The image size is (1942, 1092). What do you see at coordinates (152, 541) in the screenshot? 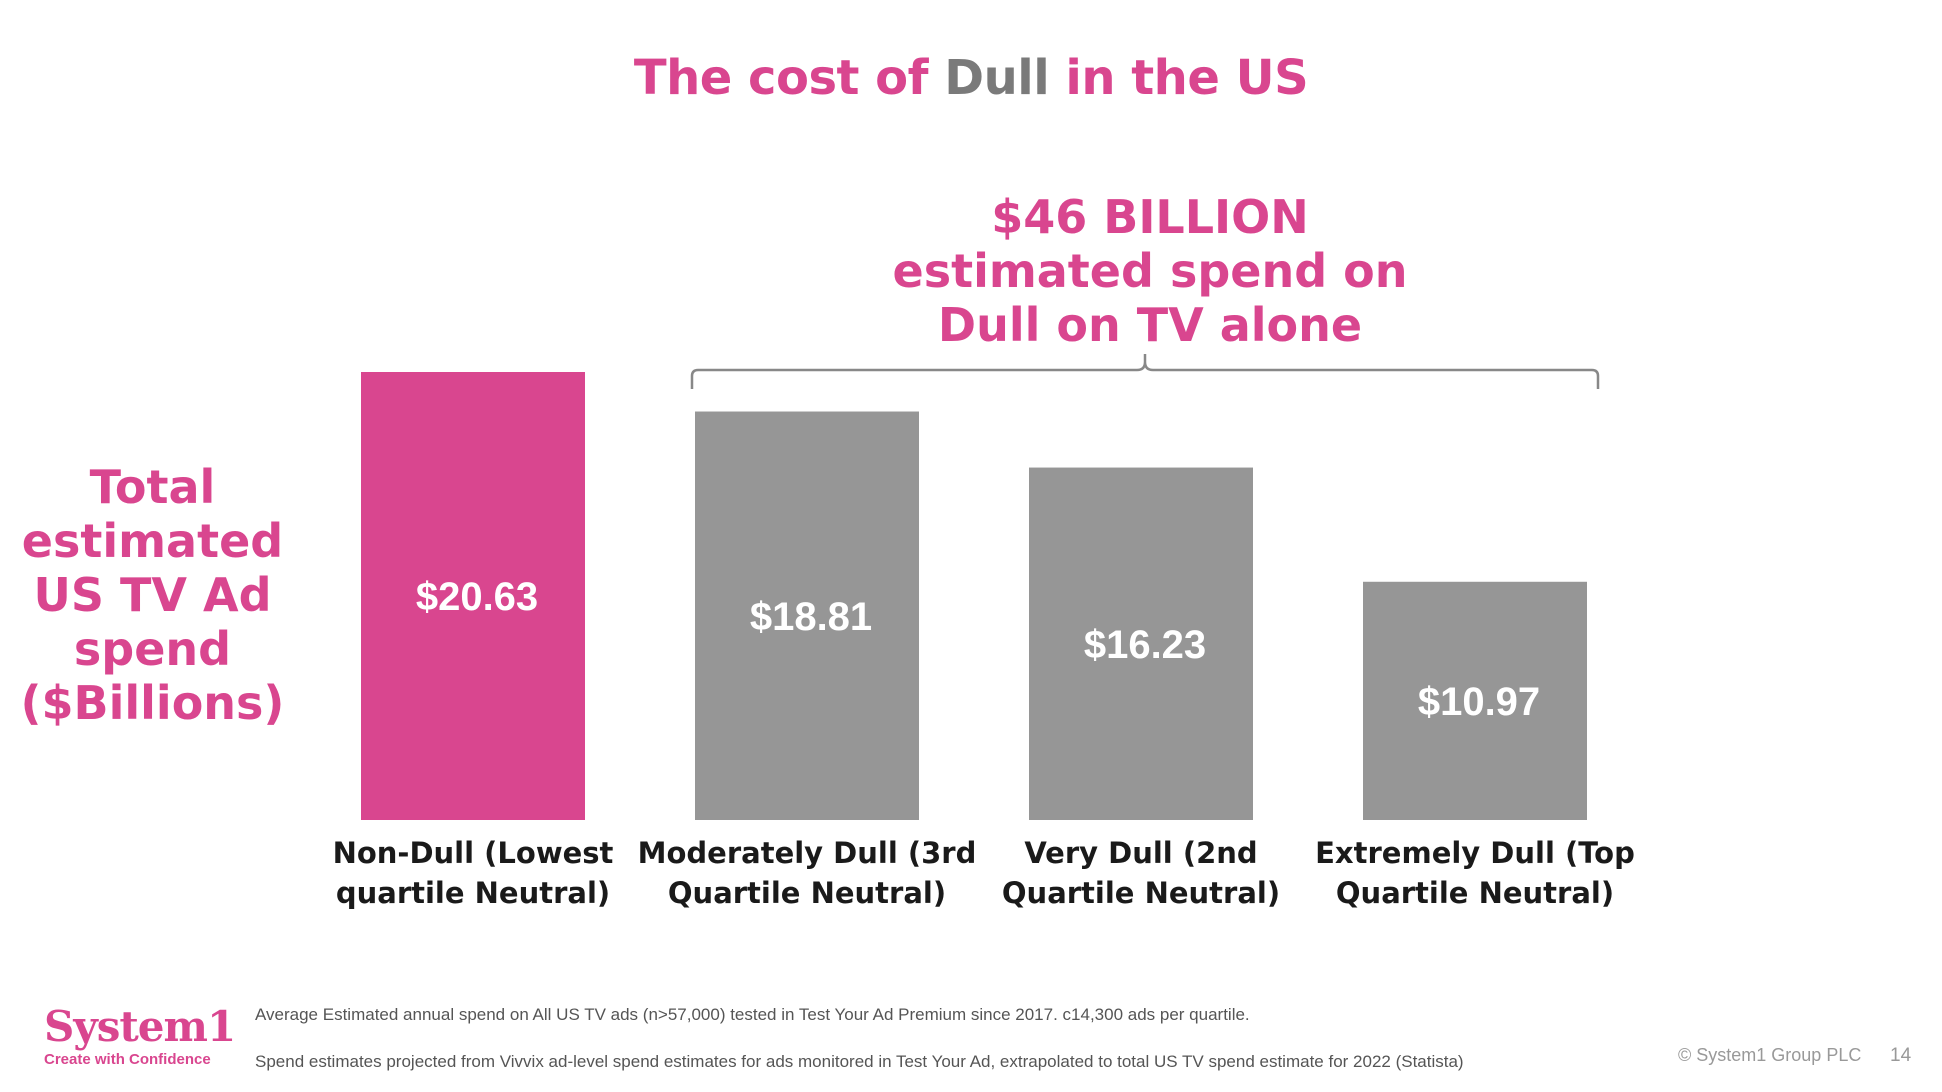
I see `y-axis-label-line-2: estimated` at bounding box center [152, 541].